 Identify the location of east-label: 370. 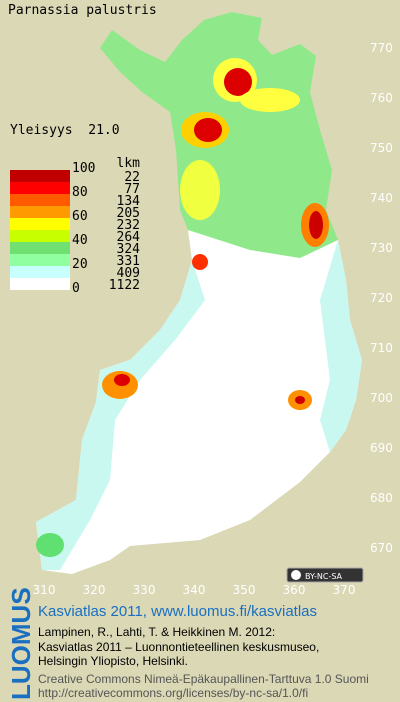
(344, 590).